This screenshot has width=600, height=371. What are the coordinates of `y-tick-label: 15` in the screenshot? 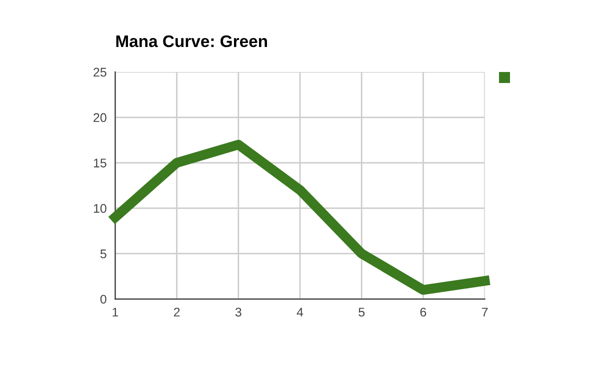 It's located at (100, 163).